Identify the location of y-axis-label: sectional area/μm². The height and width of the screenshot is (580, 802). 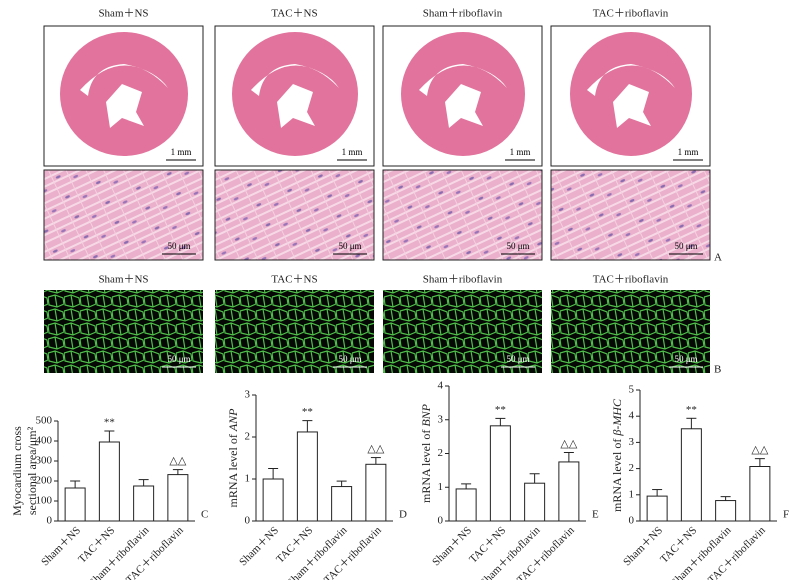
(32, 470).